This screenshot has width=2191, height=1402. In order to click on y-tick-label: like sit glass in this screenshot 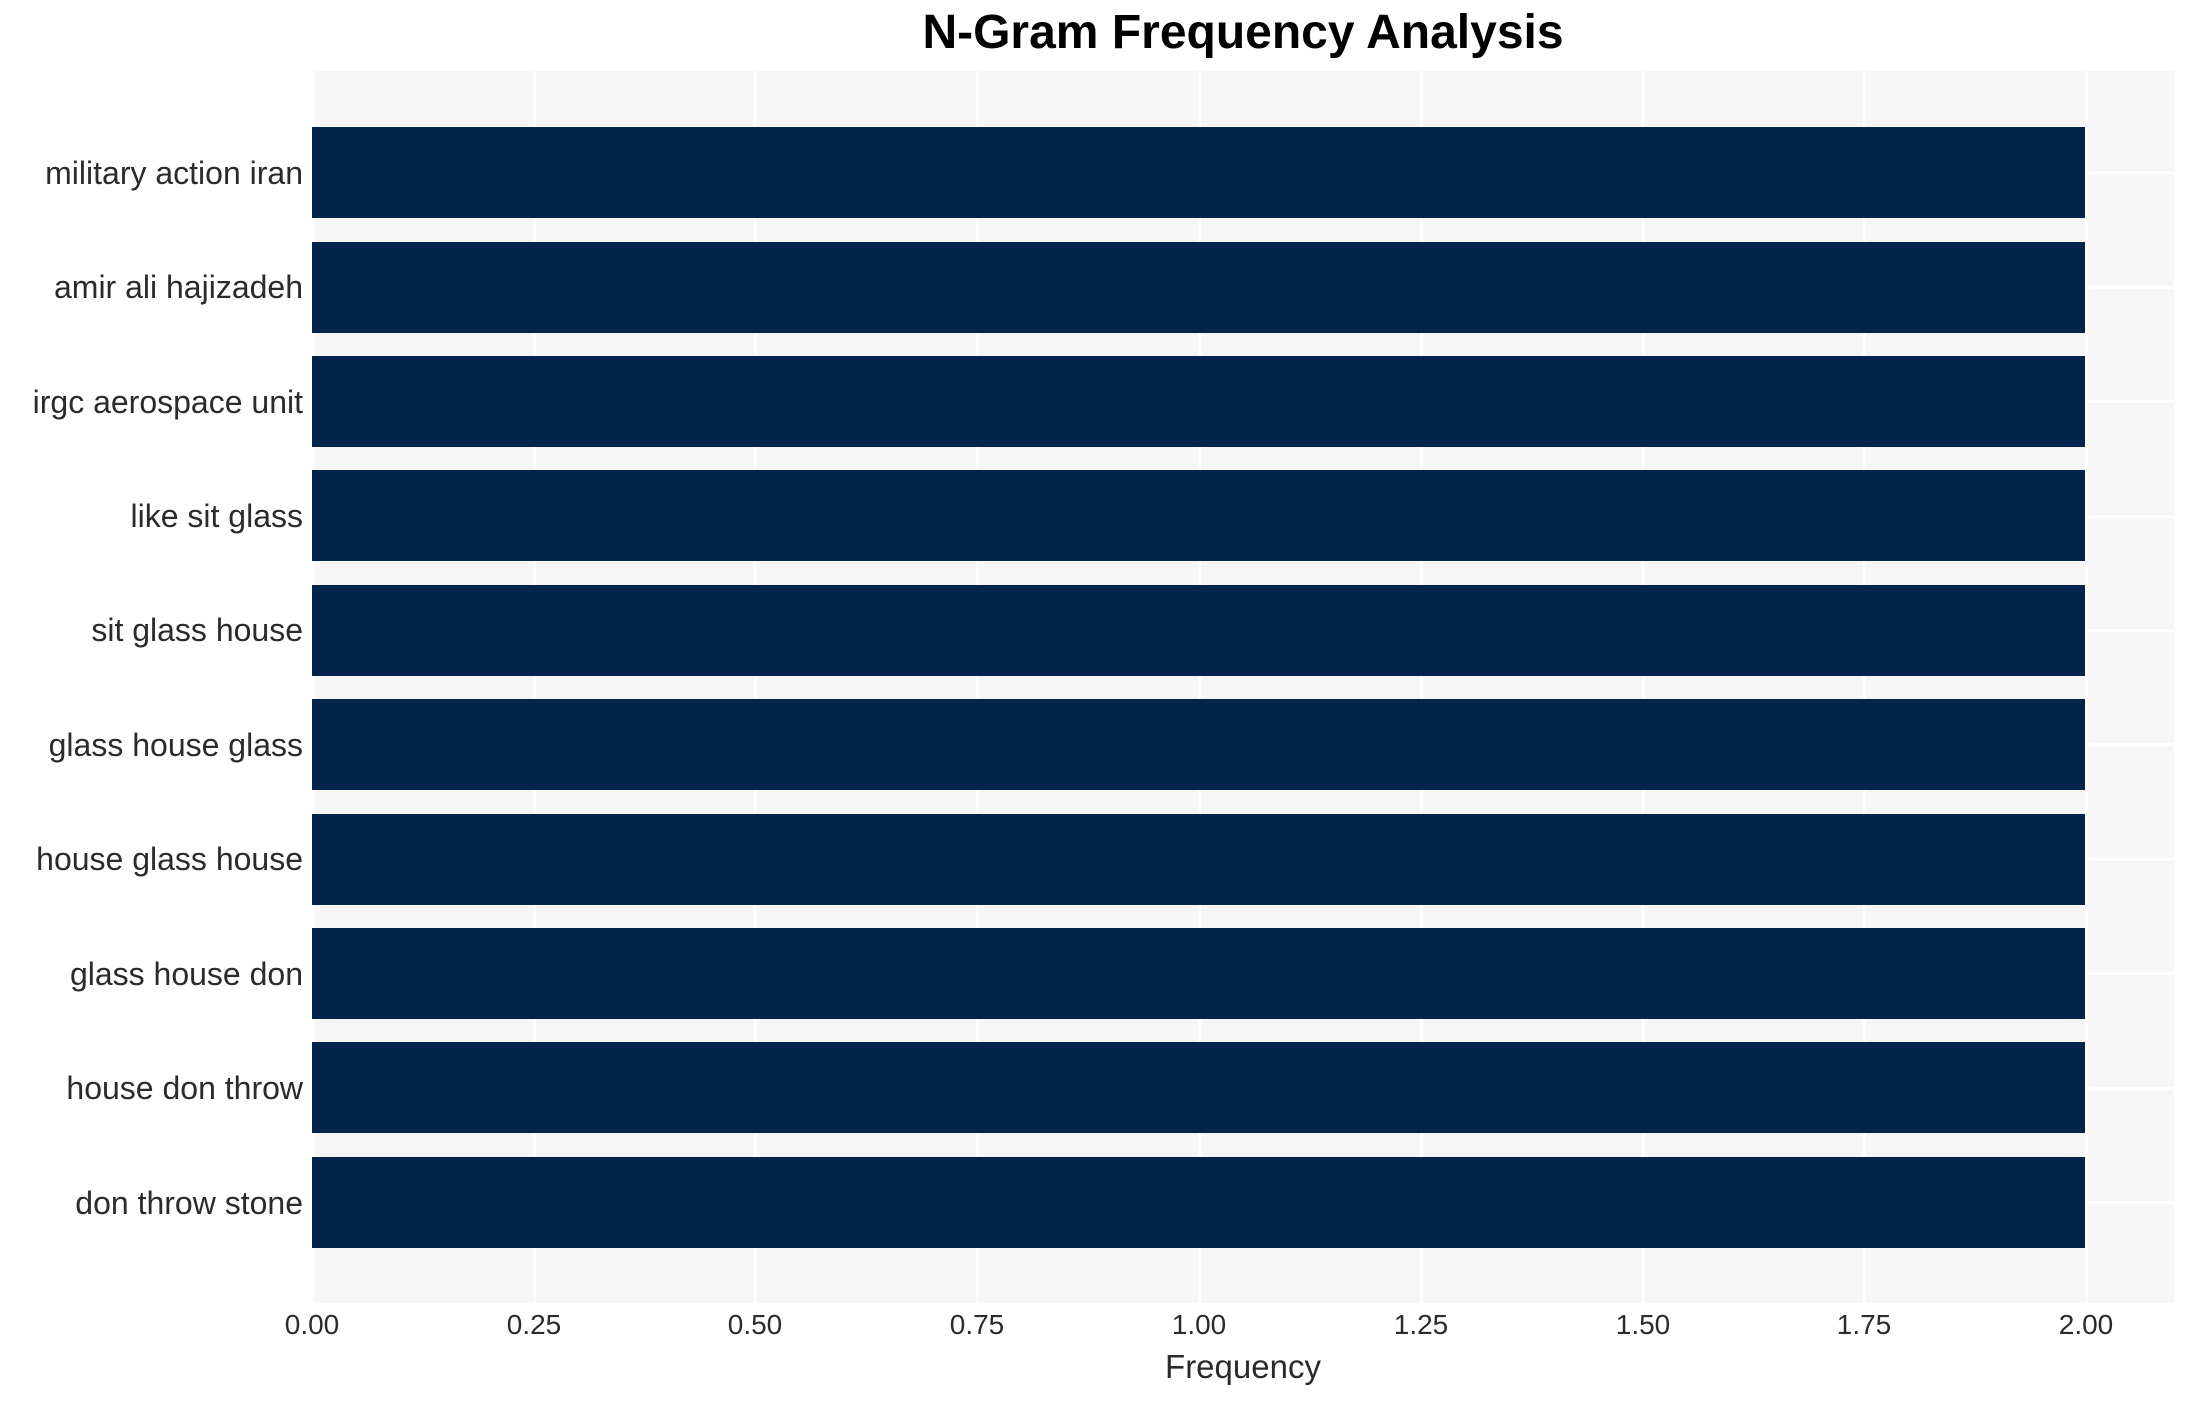, I will do `click(217, 516)`.